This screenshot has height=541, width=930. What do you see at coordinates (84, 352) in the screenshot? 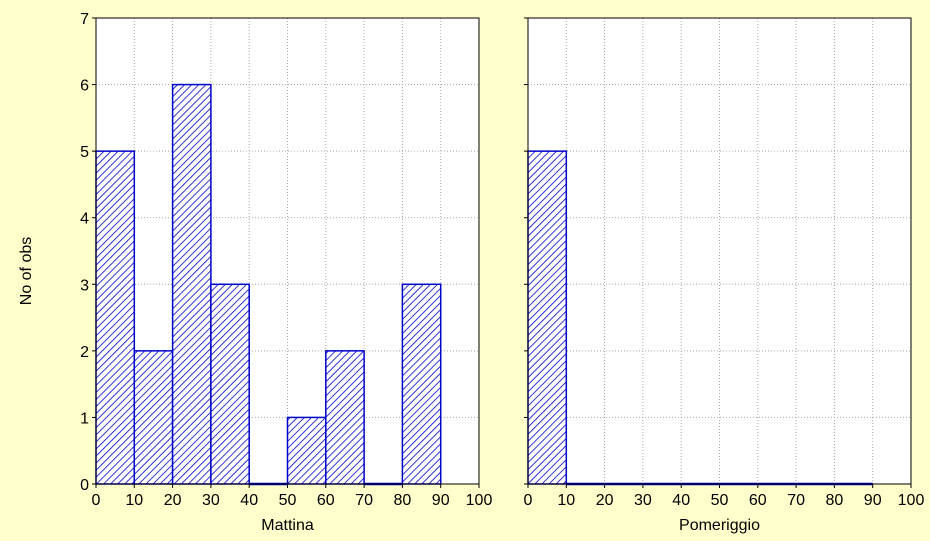
I see `y-tick-label: 2` at bounding box center [84, 352].